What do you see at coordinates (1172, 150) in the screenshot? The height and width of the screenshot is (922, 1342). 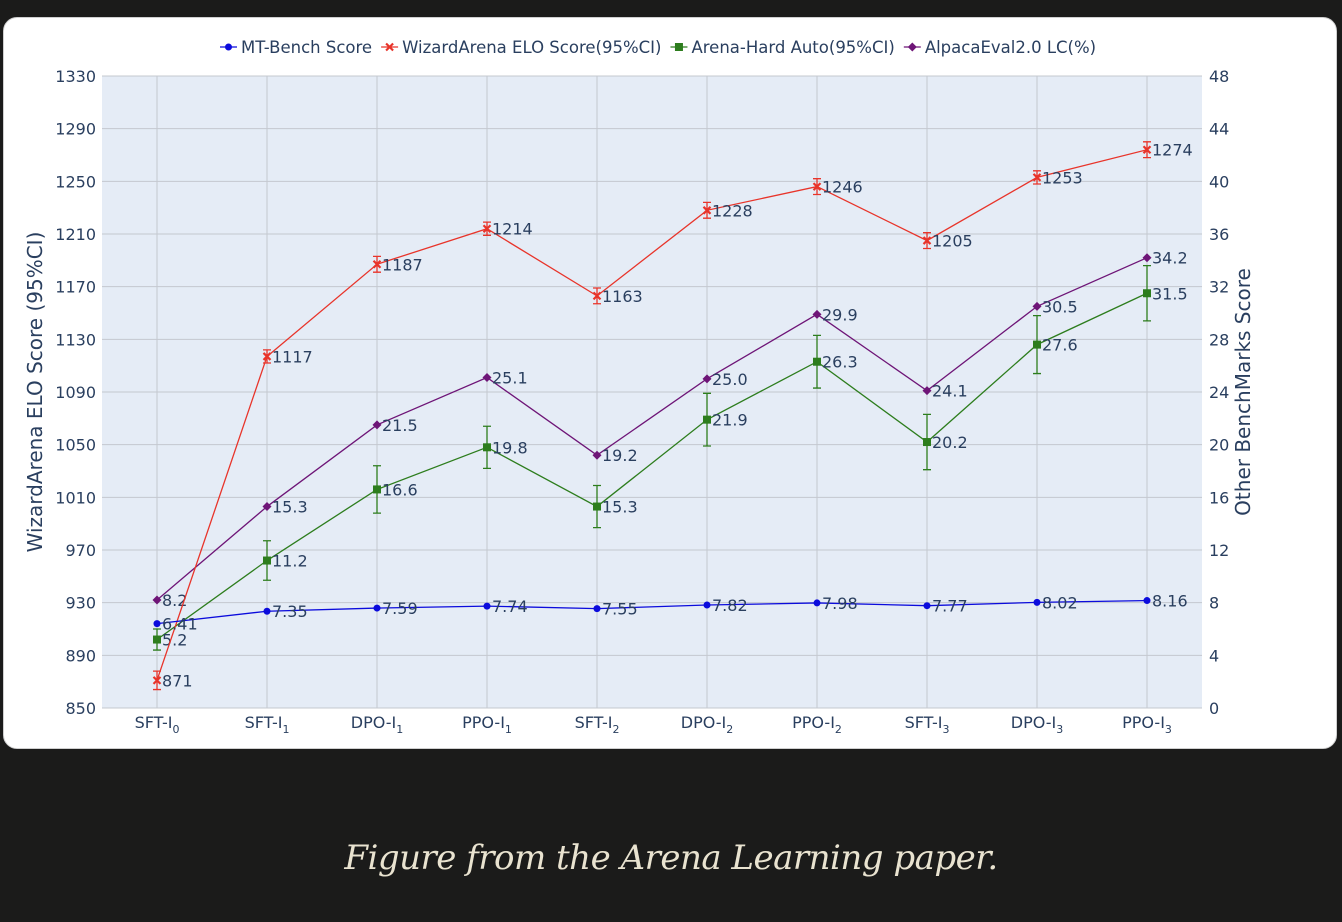 I see `data-label-wizardarena-elo-score-95-ci: 1274` at bounding box center [1172, 150].